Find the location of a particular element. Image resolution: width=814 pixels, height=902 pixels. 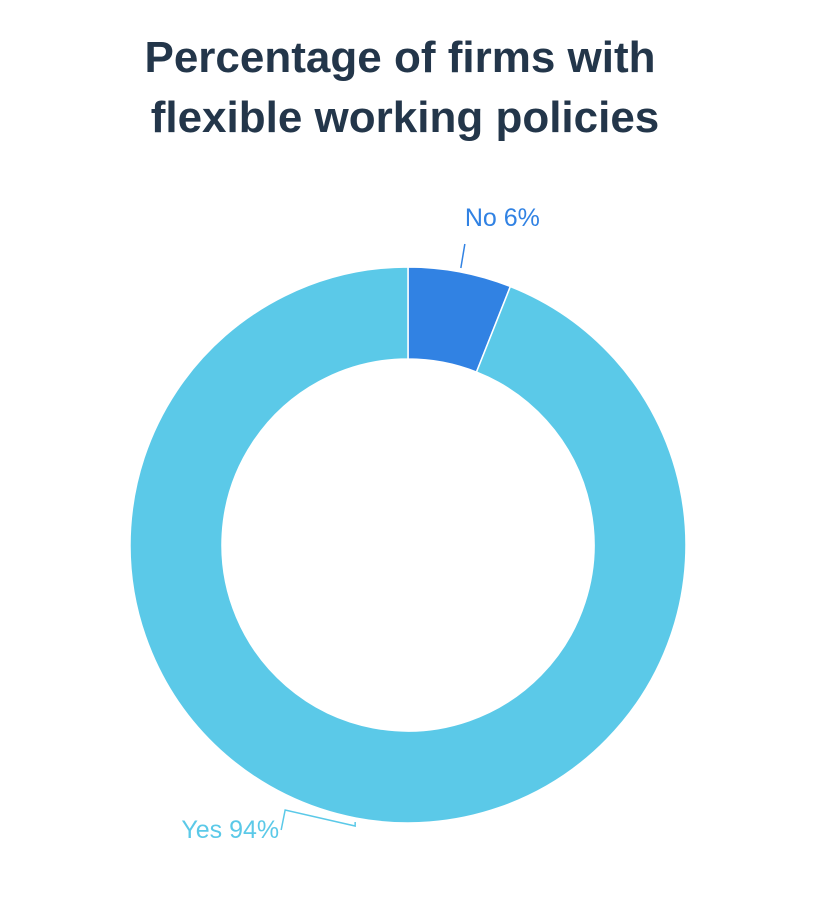

chart-title: flexible working policies is located at coordinates (405, 117).